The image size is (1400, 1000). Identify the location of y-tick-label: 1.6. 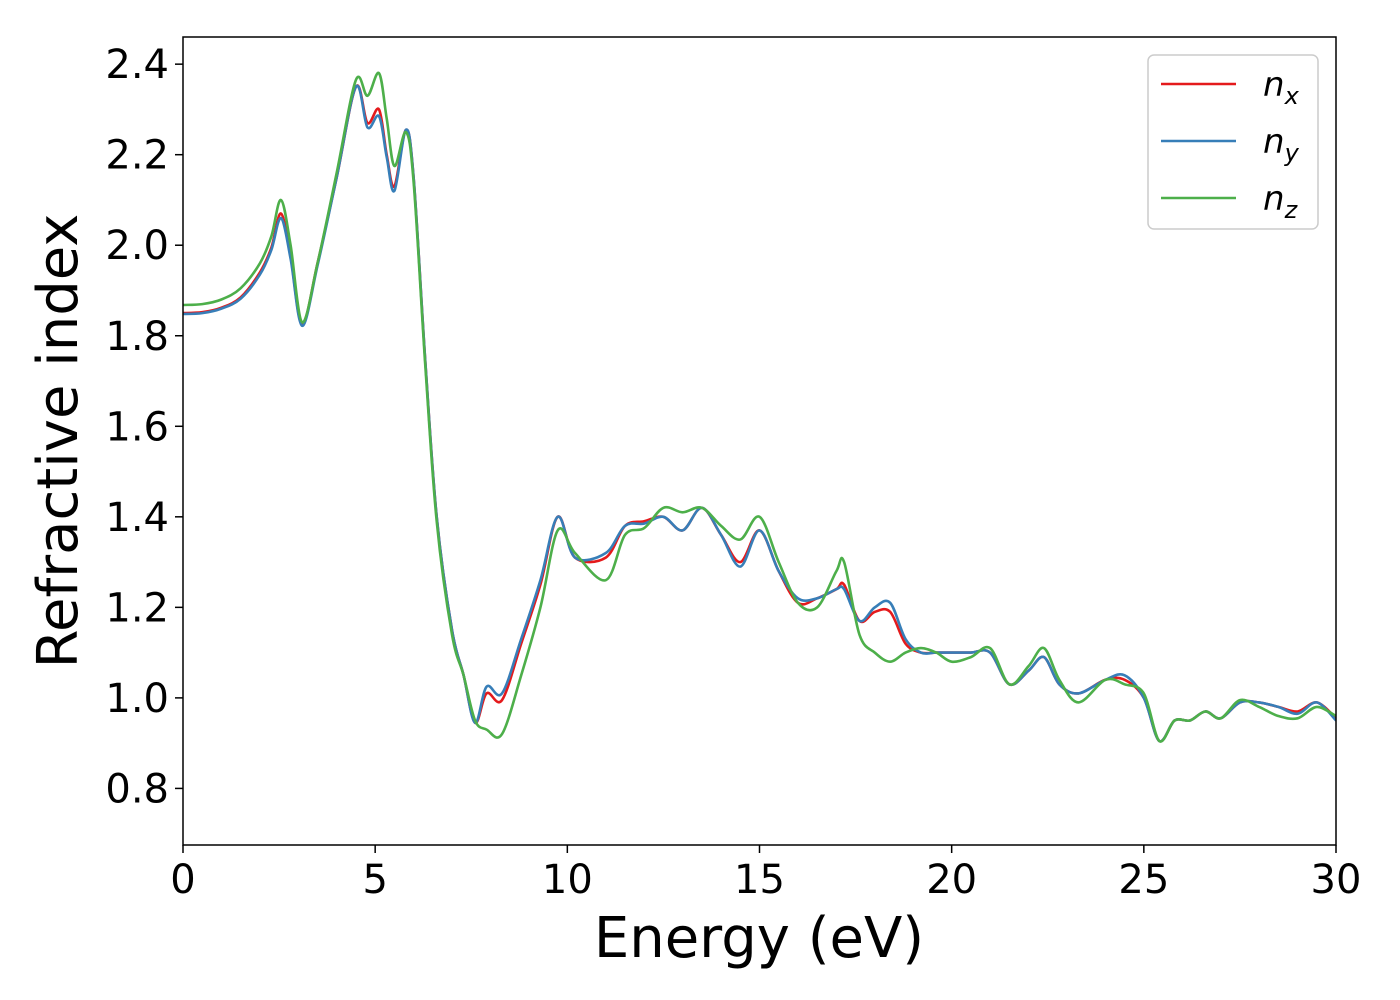
(137, 427).